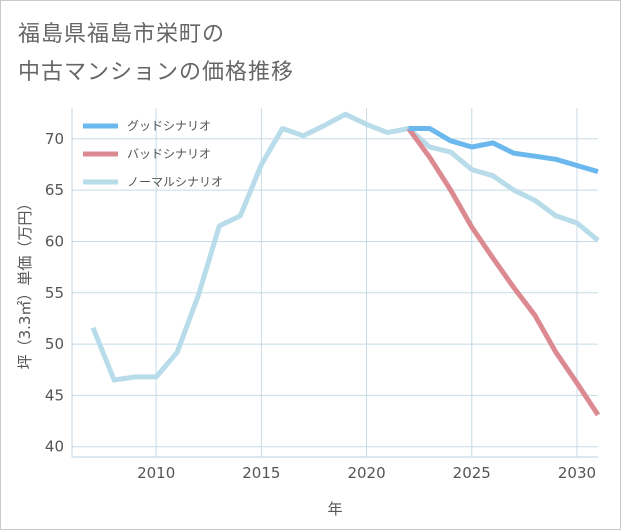  Describe the element at coordinates (577, 473) in the screenshot. I see `x-tick-label-2030: 2030` at that location.